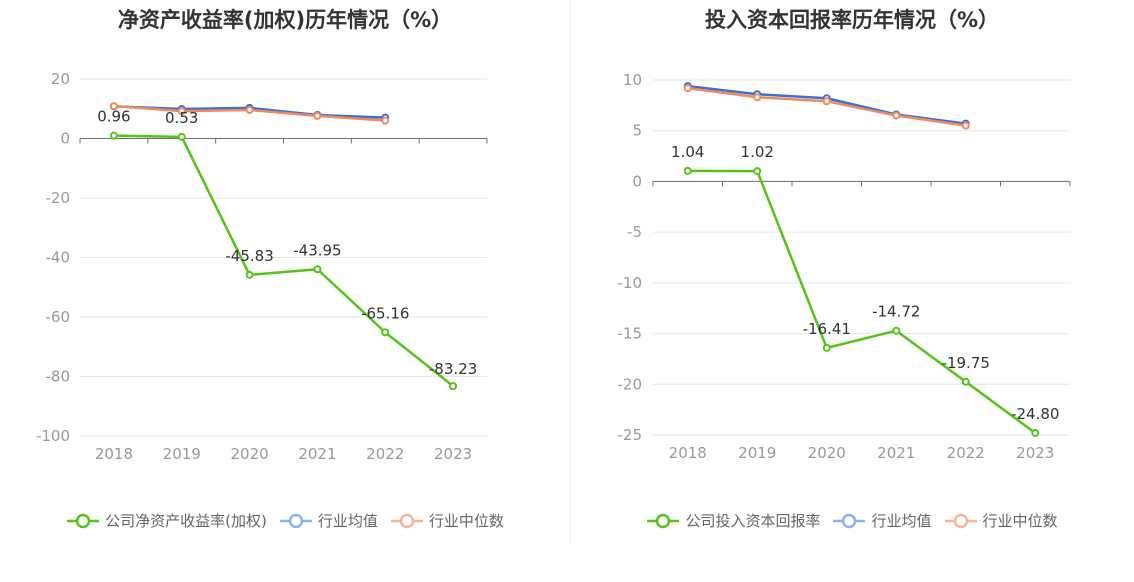 The width and height of the screenshot is (1134, 582). What do you see at coordinates (634, 232) in the screenshot?
I see `y-tick-label: -5` at bounding box center [634, 232].